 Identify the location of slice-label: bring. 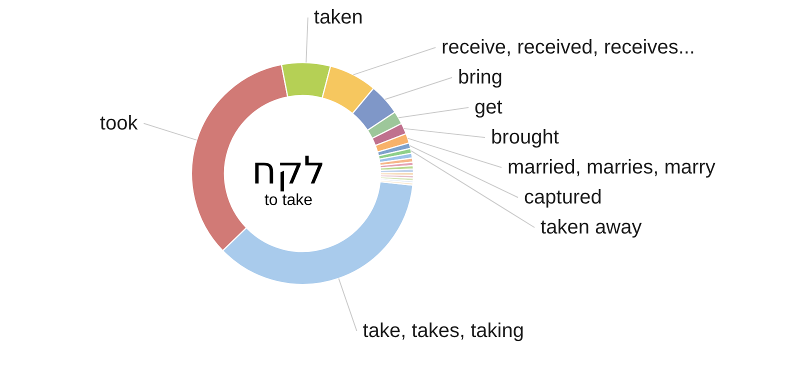
(480, 77).